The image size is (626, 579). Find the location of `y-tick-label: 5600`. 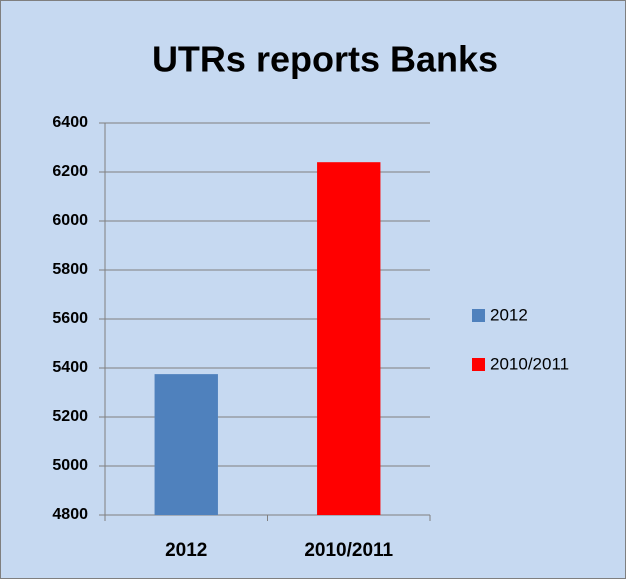

y-tick-label: 5600 is located at coordinates (70, 318).